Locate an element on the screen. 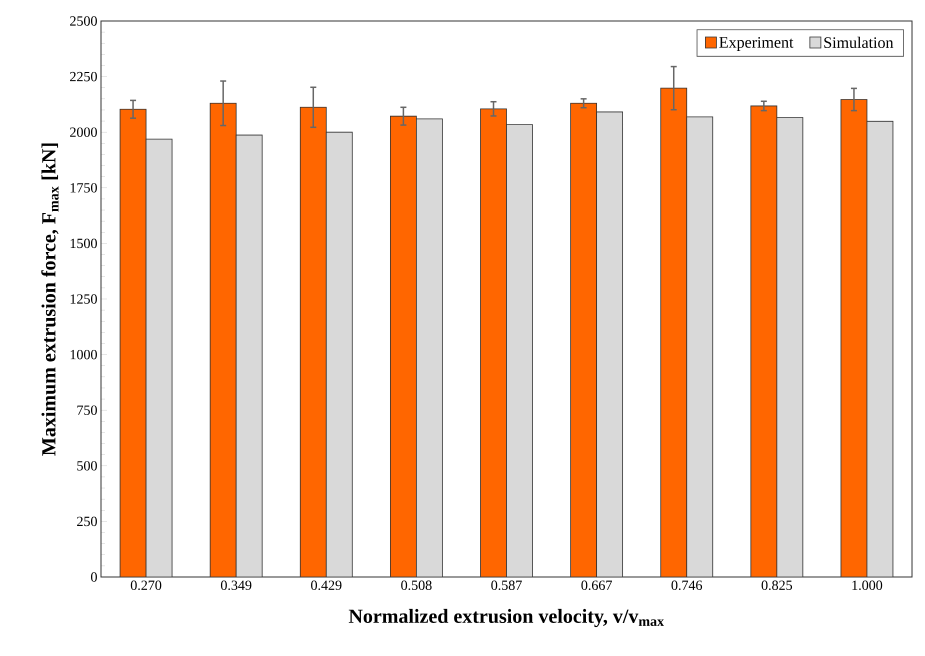  y-tick-label: 1500 is located at coordinates (83, 243).